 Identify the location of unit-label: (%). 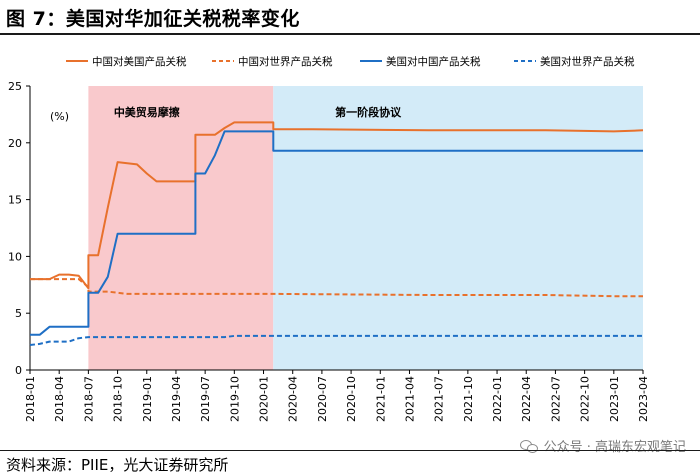
(59, 116).